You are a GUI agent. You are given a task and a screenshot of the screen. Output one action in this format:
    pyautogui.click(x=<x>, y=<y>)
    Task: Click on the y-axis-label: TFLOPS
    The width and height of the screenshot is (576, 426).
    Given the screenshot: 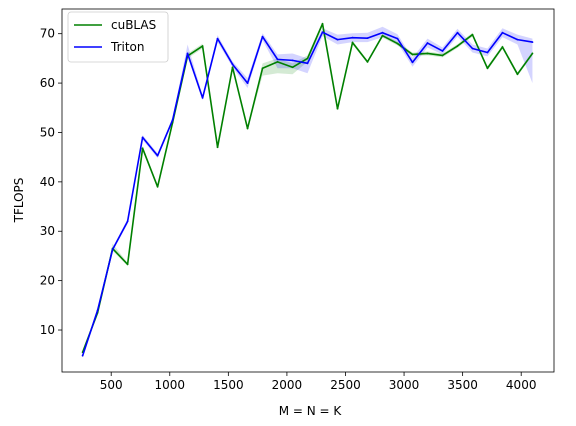 What is the action you would take?
    pyautogui.click(x=19, y=201)
    